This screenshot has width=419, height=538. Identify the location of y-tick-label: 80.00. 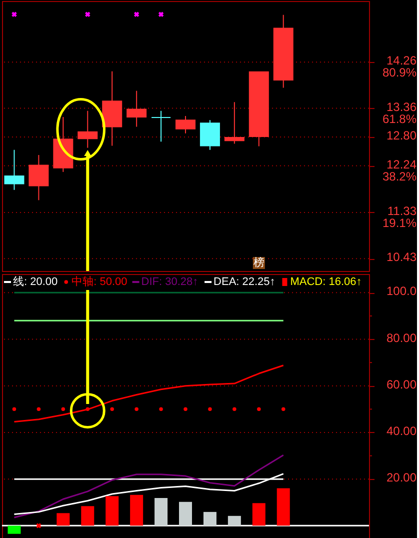
(401, 337).